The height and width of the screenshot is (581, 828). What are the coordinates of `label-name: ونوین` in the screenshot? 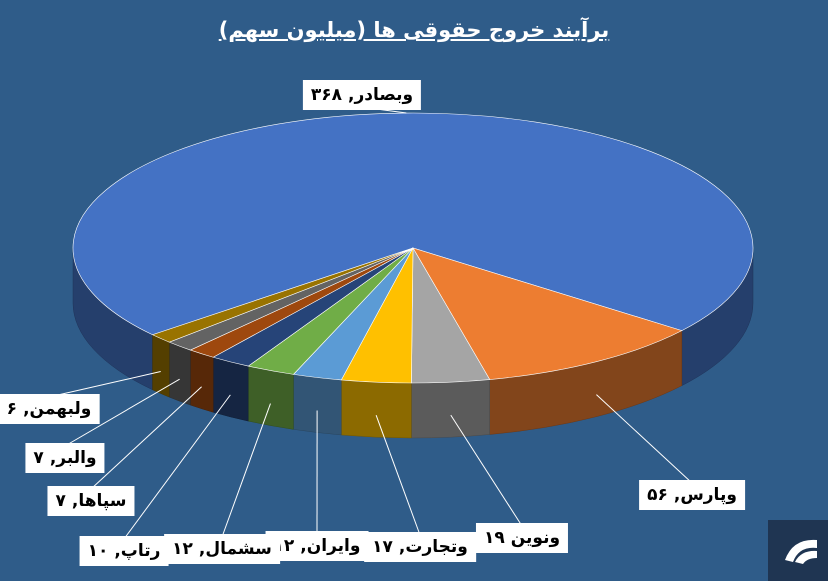 It's located at (535, 538).